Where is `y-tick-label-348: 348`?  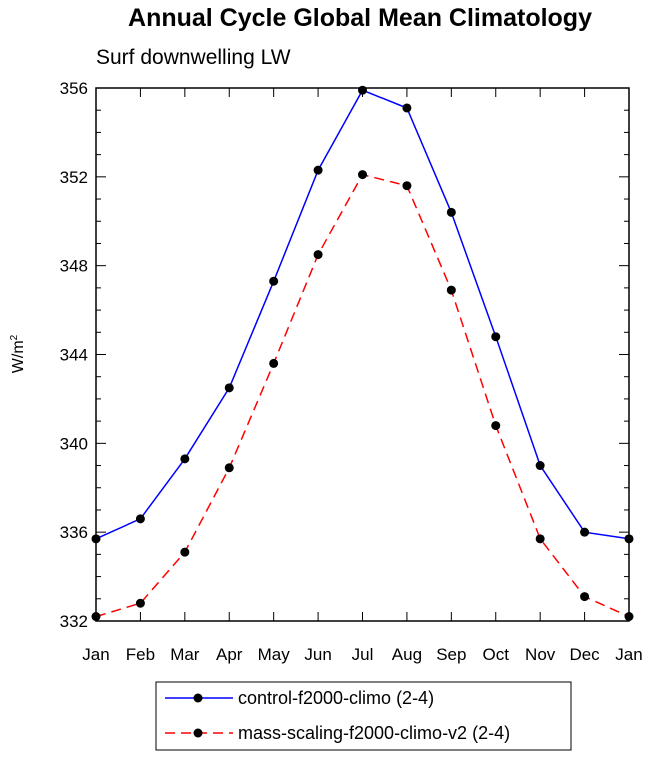
y-tick-label-348: 348 is located at coordinates (74, 266).